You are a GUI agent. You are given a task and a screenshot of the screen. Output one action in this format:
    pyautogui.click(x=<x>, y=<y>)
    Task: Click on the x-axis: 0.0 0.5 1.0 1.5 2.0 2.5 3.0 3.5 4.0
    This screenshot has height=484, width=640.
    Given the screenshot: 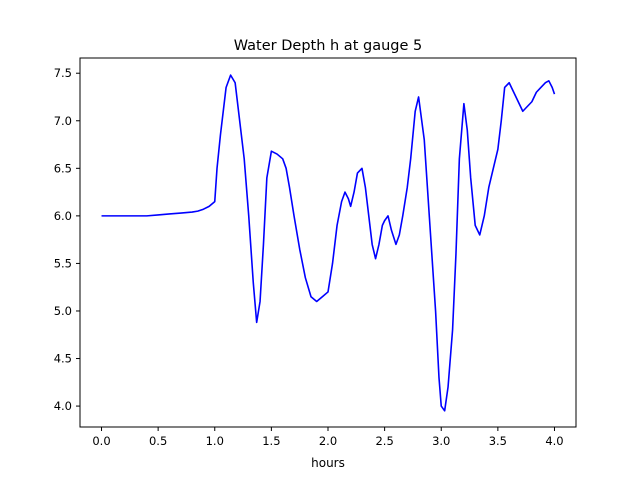 What is the action you would take?
    pyautogui.click(x=328, y=437)
    